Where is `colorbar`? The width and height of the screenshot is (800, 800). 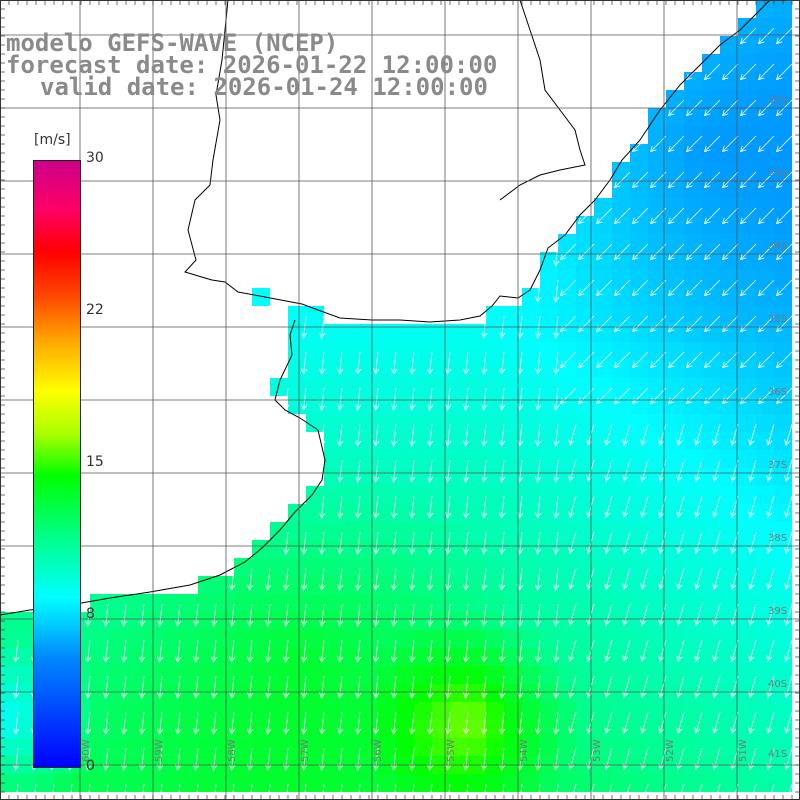
colorbar is located at coordinates (57, 464).